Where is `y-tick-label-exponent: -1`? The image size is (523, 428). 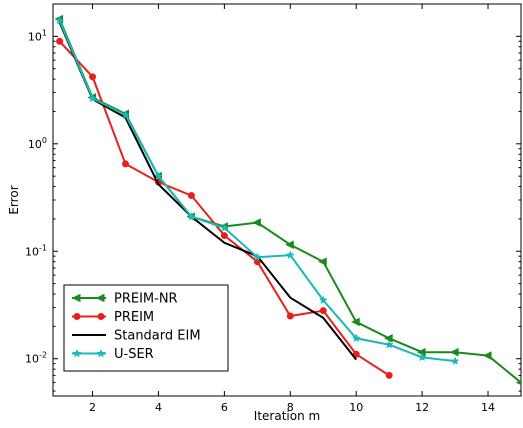
y-tick-label-exponent: -1 is located at coordinates (43, 247).